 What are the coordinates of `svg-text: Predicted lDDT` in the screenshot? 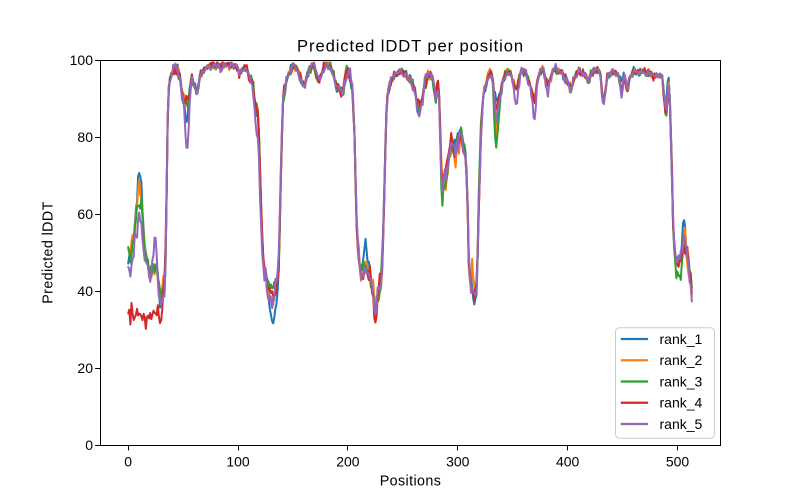 It's located at (49, 252).